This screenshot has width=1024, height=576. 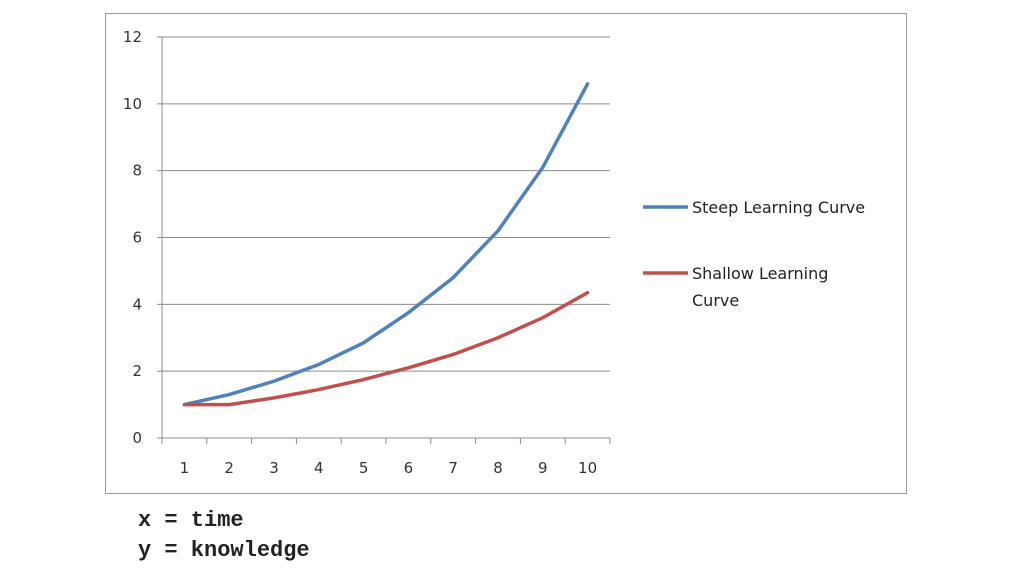 I want to click on y-tick-label: 4, so click(x=137, y=304).